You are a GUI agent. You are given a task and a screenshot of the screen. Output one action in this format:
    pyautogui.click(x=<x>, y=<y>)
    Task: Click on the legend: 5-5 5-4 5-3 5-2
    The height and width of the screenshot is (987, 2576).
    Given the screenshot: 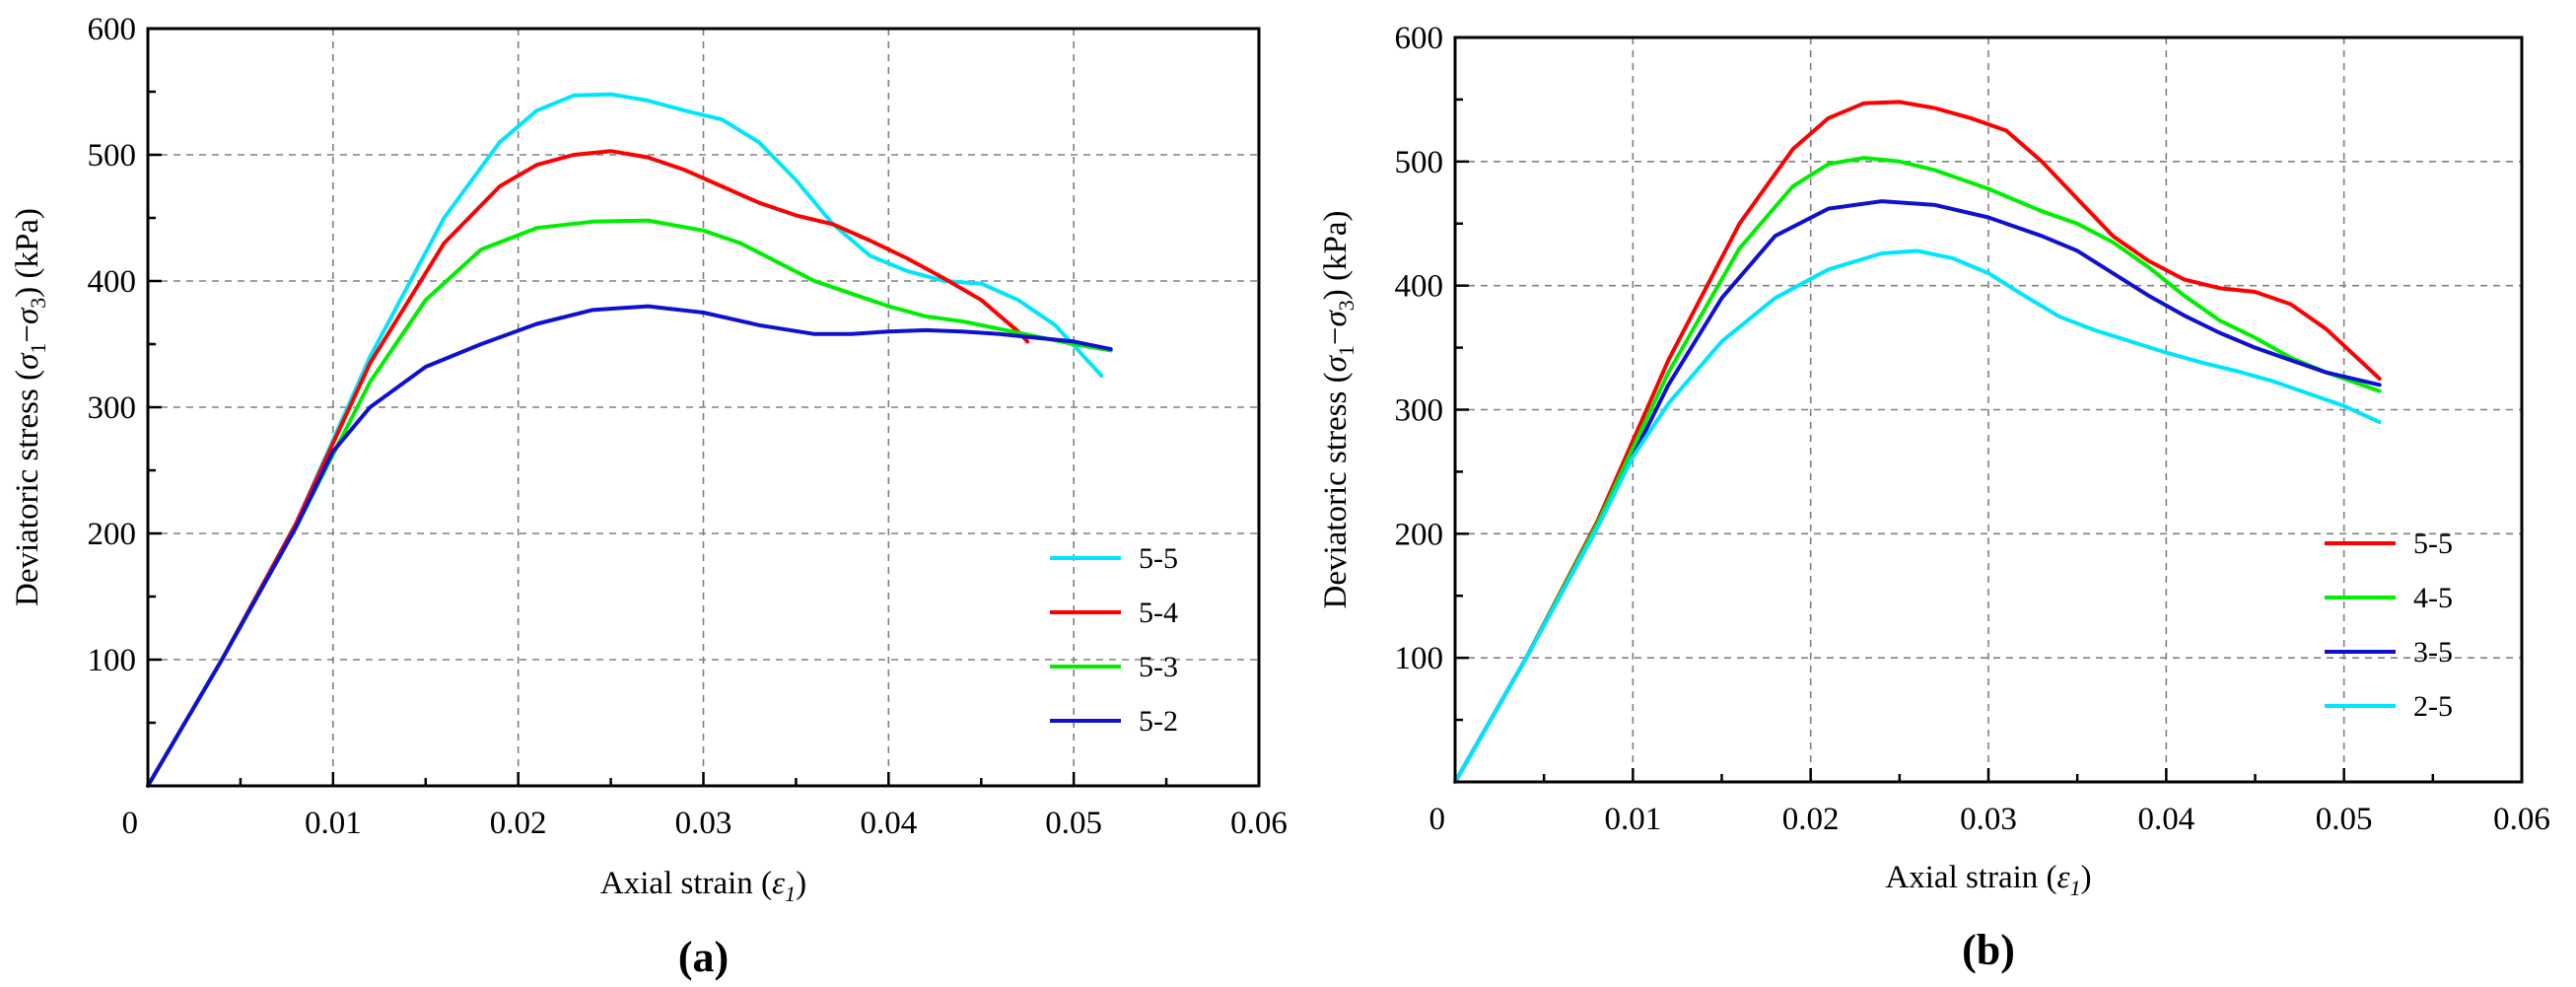 What is the action you would take?
    pyautogui.click(x=1114, y=640)
    